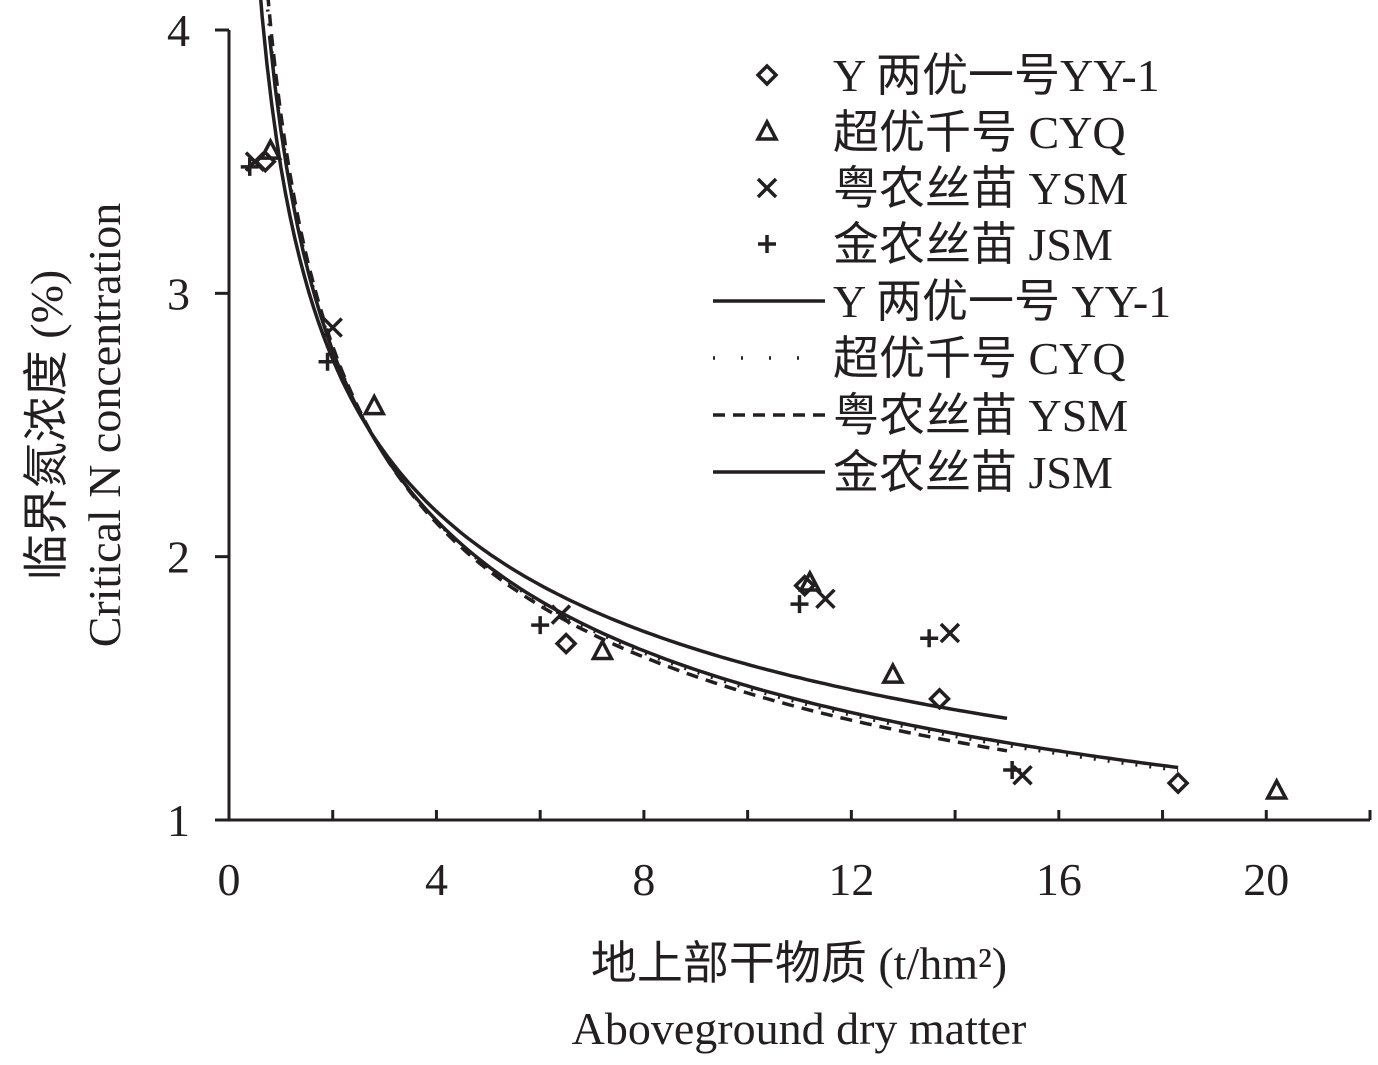  I want to click on legend-plus-icon, so click(767, 244).